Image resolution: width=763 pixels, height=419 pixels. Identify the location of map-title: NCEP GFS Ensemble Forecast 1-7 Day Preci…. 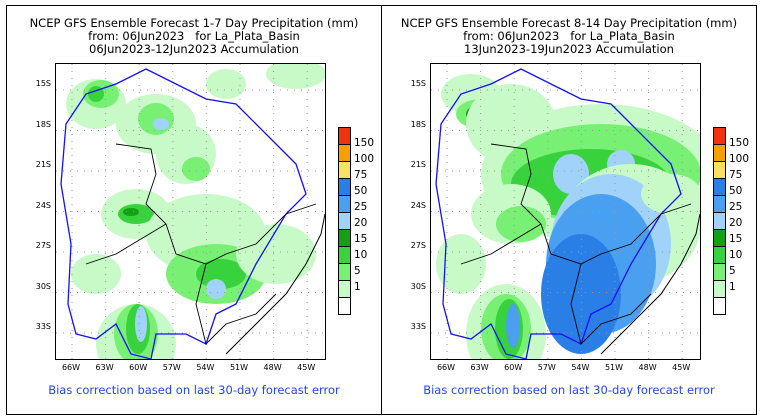
(194, 36).